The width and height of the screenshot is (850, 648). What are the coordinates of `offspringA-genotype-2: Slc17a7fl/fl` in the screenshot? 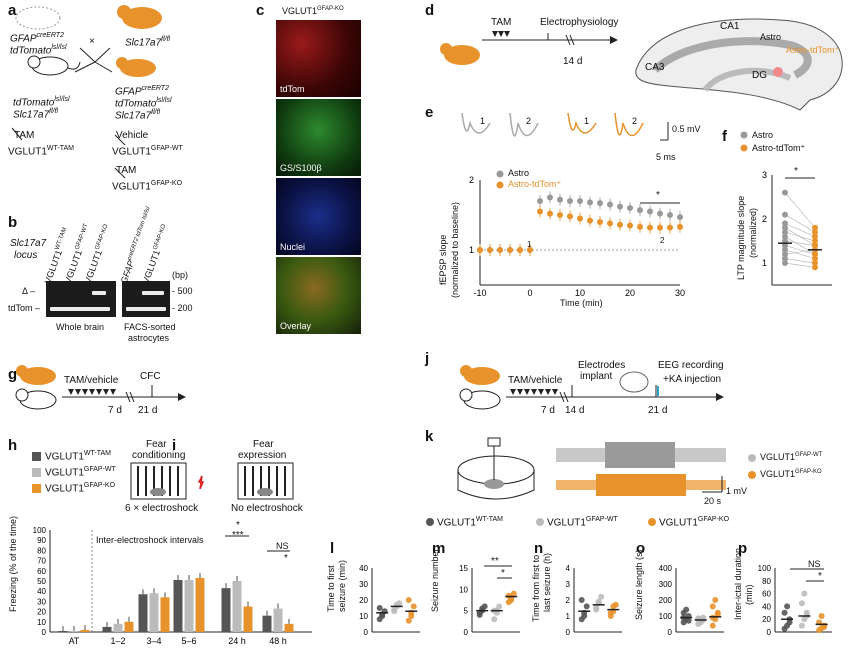 It's located at (36, 114).